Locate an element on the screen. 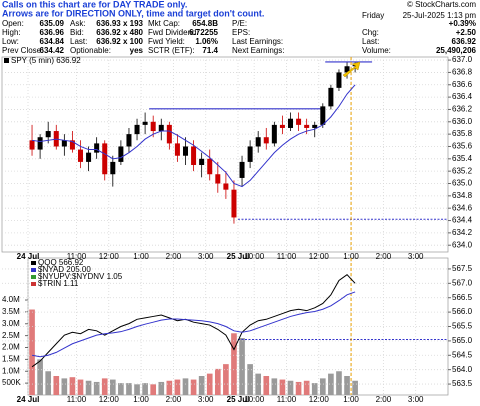 This screenshot has width=480, height=406. x-tick-label: 11:00 is located at coordinates (77, 256).